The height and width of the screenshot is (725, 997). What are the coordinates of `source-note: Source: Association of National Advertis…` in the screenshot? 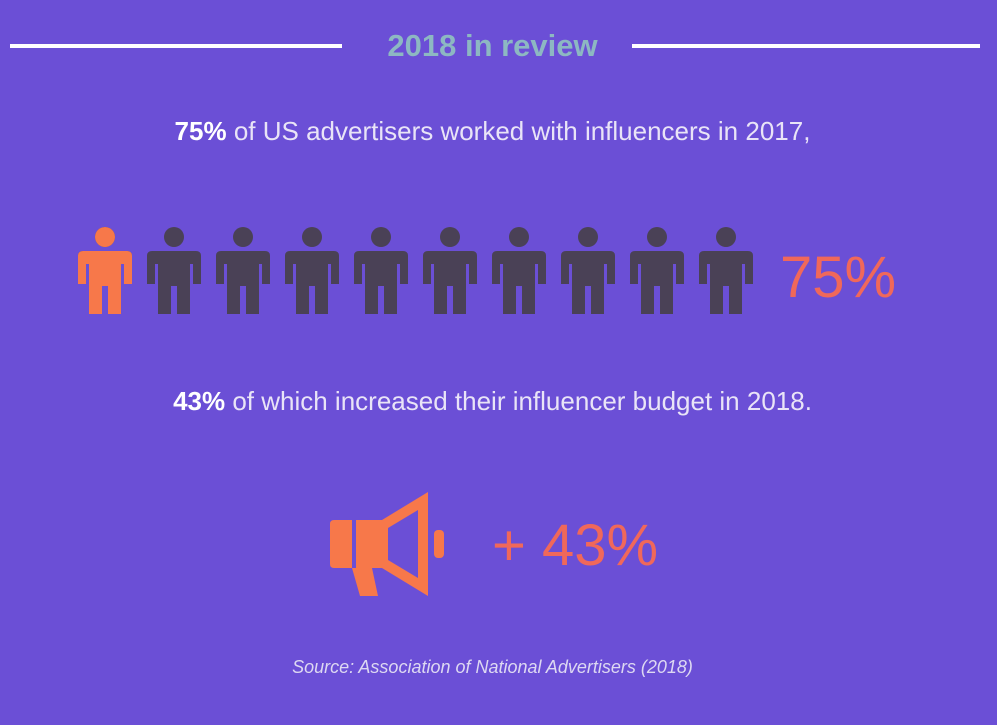 It's located at (492, 667).